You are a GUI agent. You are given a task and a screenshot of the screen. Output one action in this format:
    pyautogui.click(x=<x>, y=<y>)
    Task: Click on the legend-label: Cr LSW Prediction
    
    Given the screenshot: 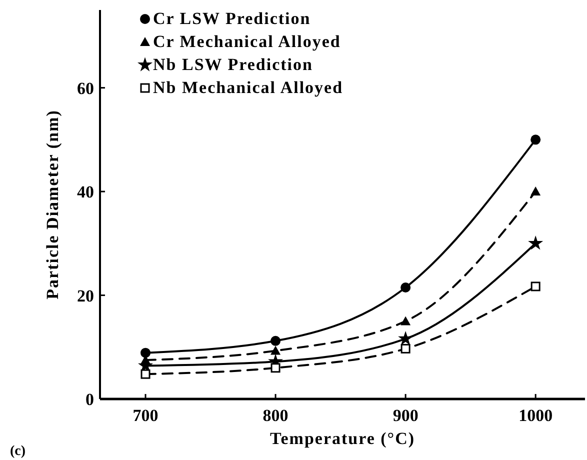 What is the action you would take?
    pyautogui.click(x=232, y=18)
    